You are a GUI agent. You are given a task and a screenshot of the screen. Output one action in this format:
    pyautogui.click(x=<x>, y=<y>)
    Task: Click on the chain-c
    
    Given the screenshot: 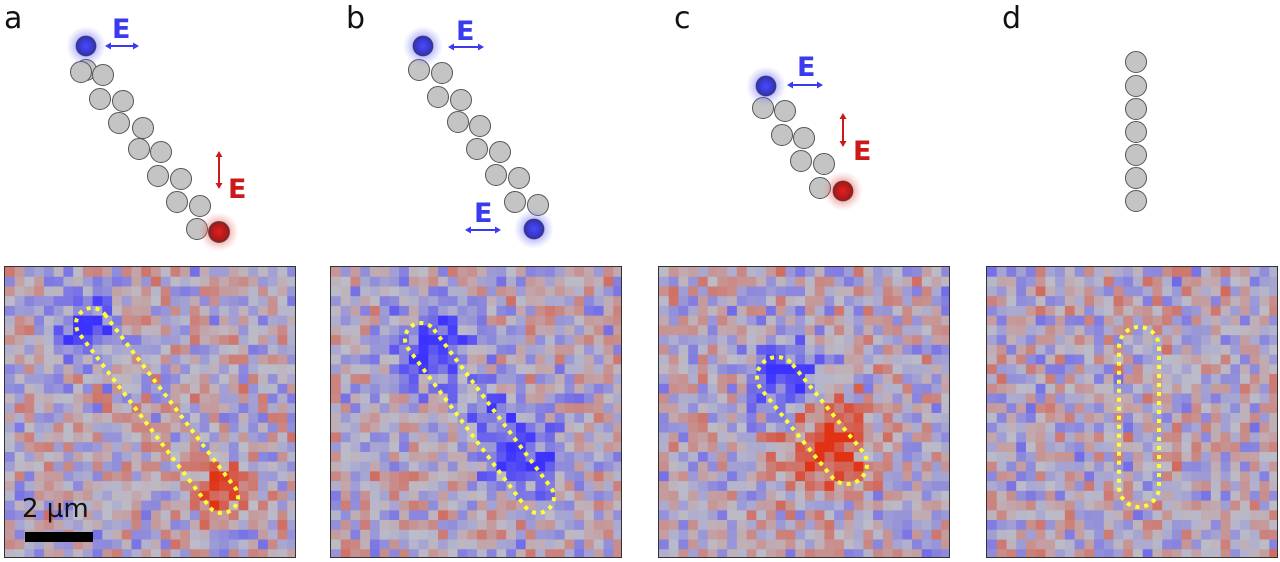 What is the action you would take?
    pyautogui.click(x=804, y=138)
    